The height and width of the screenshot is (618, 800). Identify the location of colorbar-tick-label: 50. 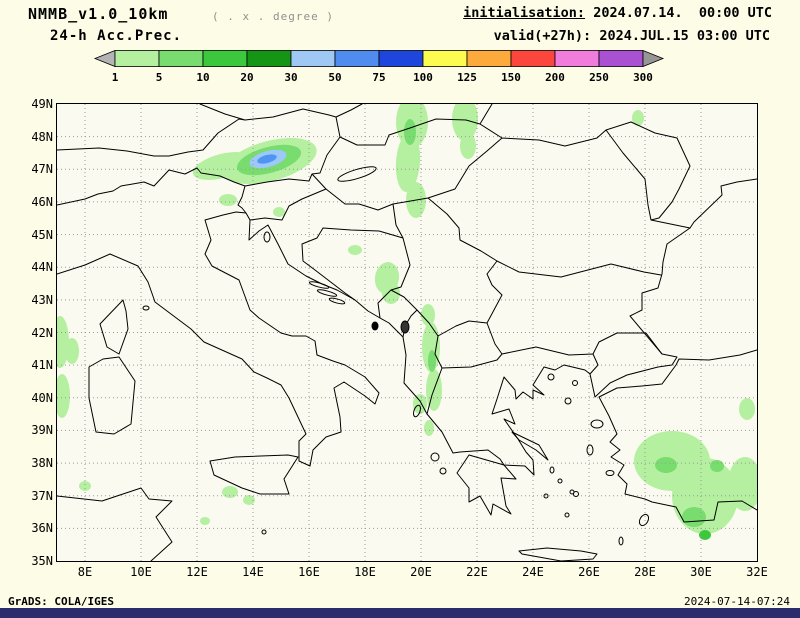
(334, 77).